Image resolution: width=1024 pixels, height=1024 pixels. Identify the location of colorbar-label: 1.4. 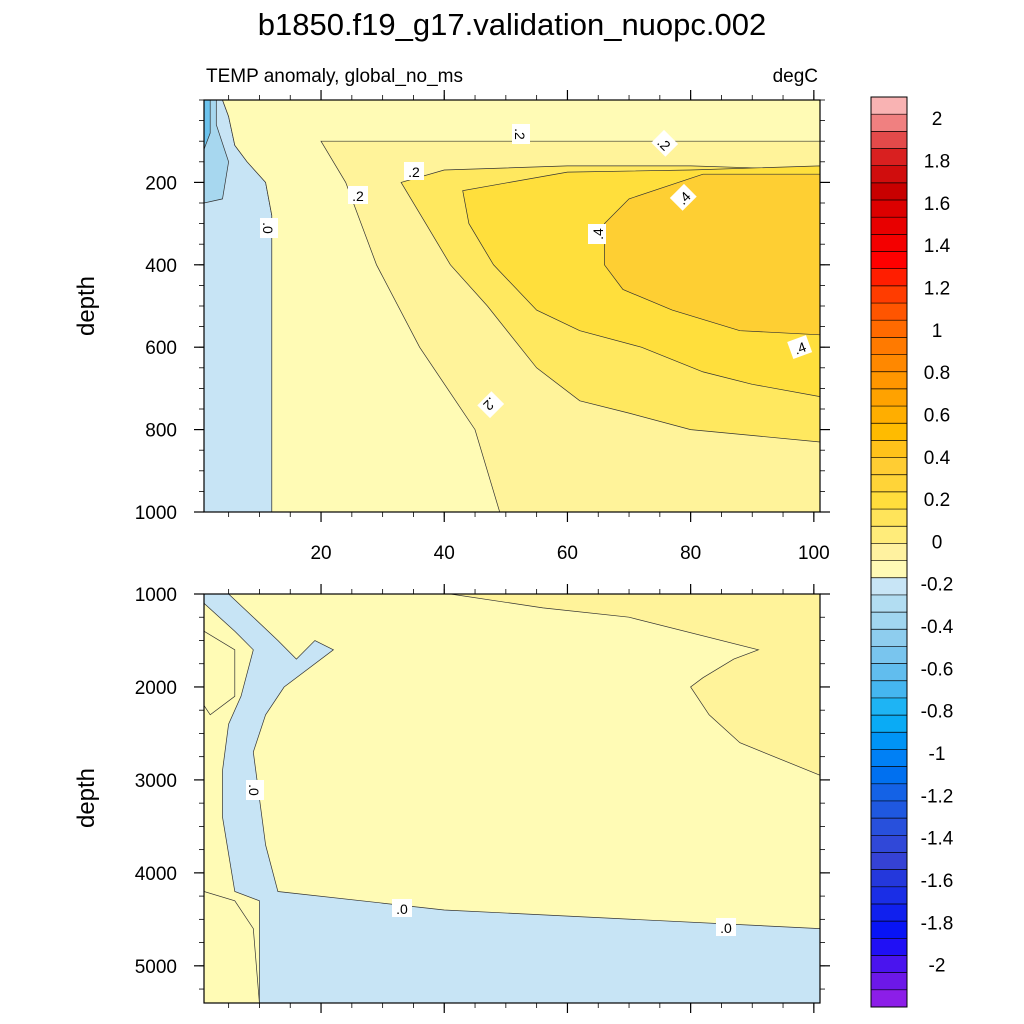
(937, 246).